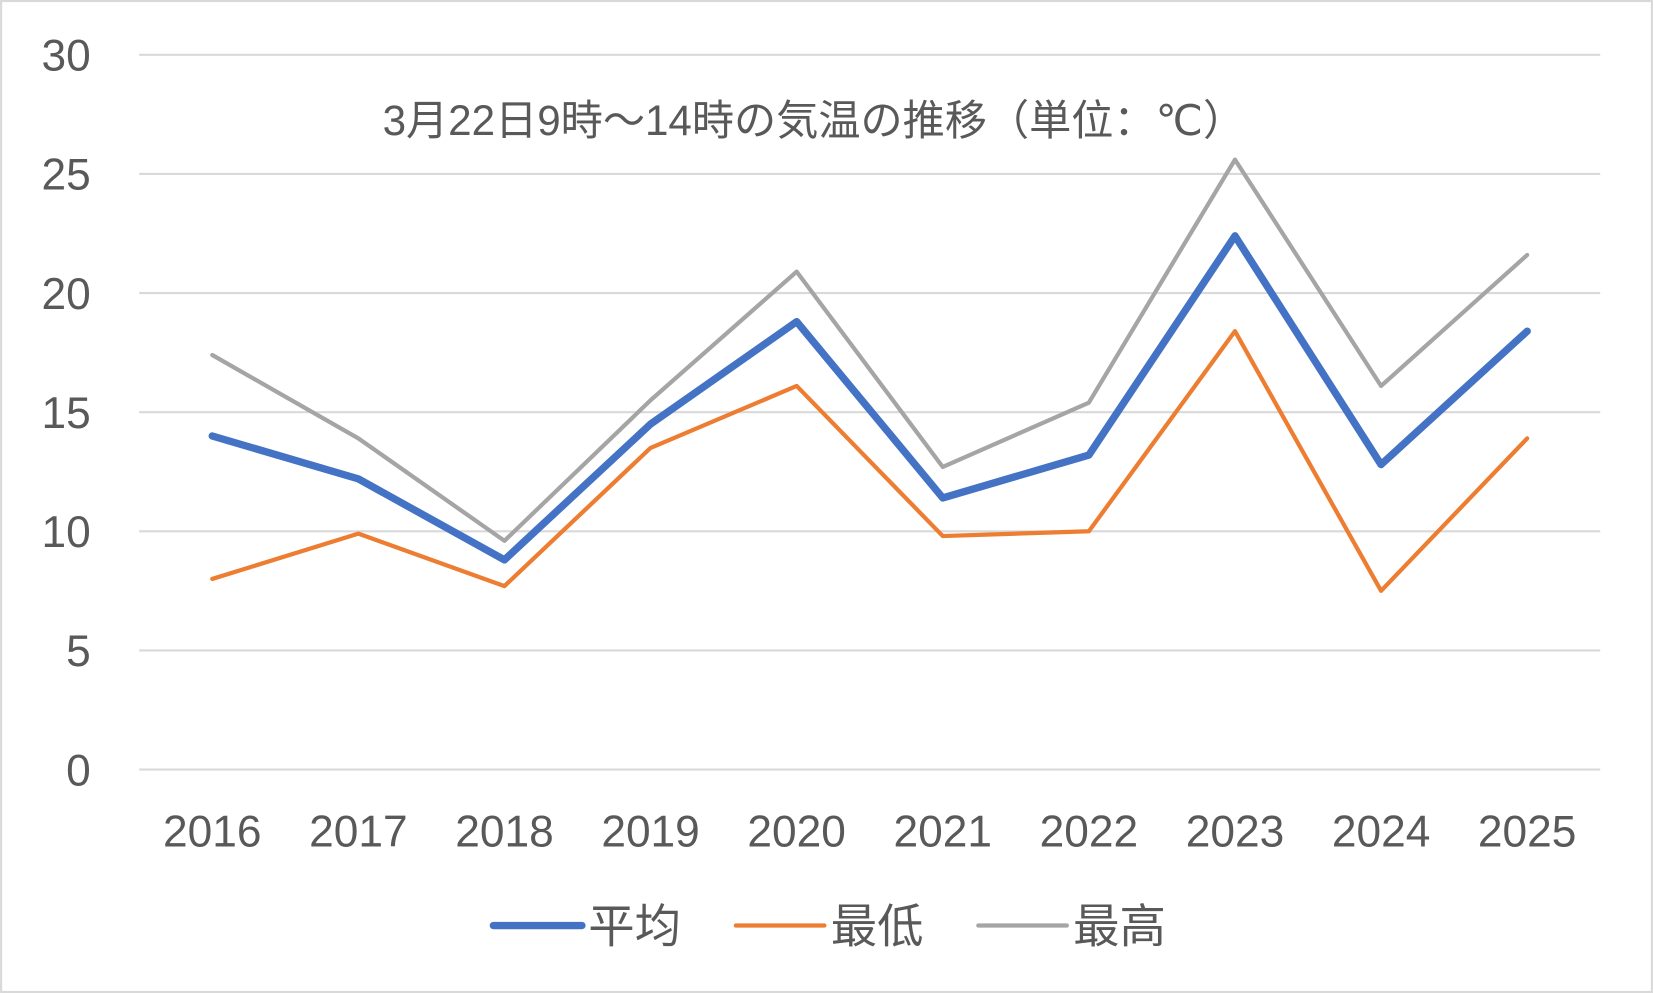 The width and height of the screenshot is (1653, 993). What do you see at coordinates (65, 56) in the screenshot?
I see `y-tick-label: 30` at bounding box center [65, 56].